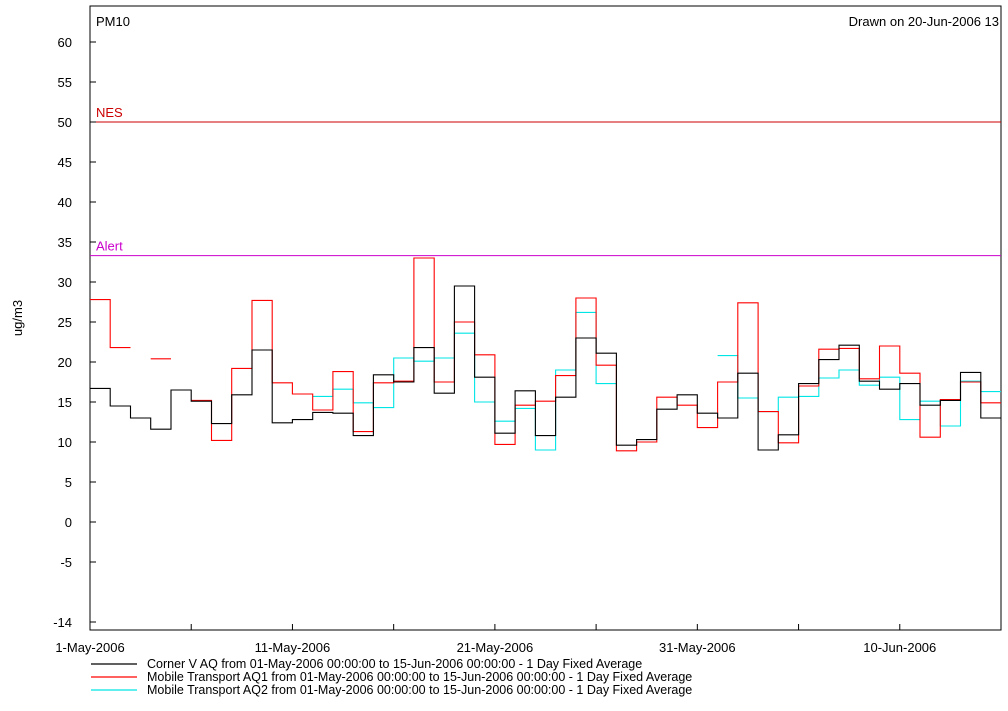  What do you see at coordinates (65, 322) in the screenshot?
I see `y-tick-label: 25` at bounding box center [65, 322].